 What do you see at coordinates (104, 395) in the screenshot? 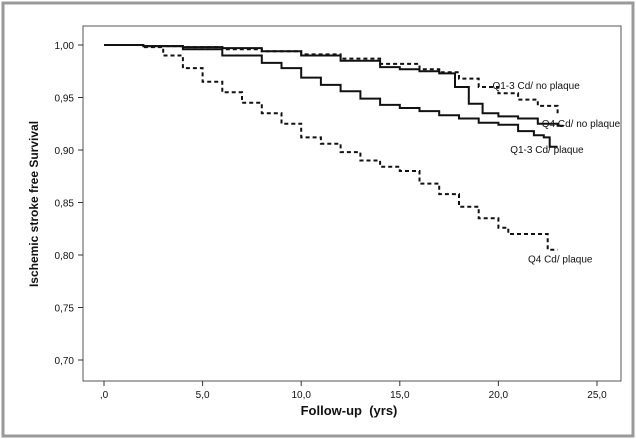
I see `x-tick-label: ,0` at bounding box center [104, 395].